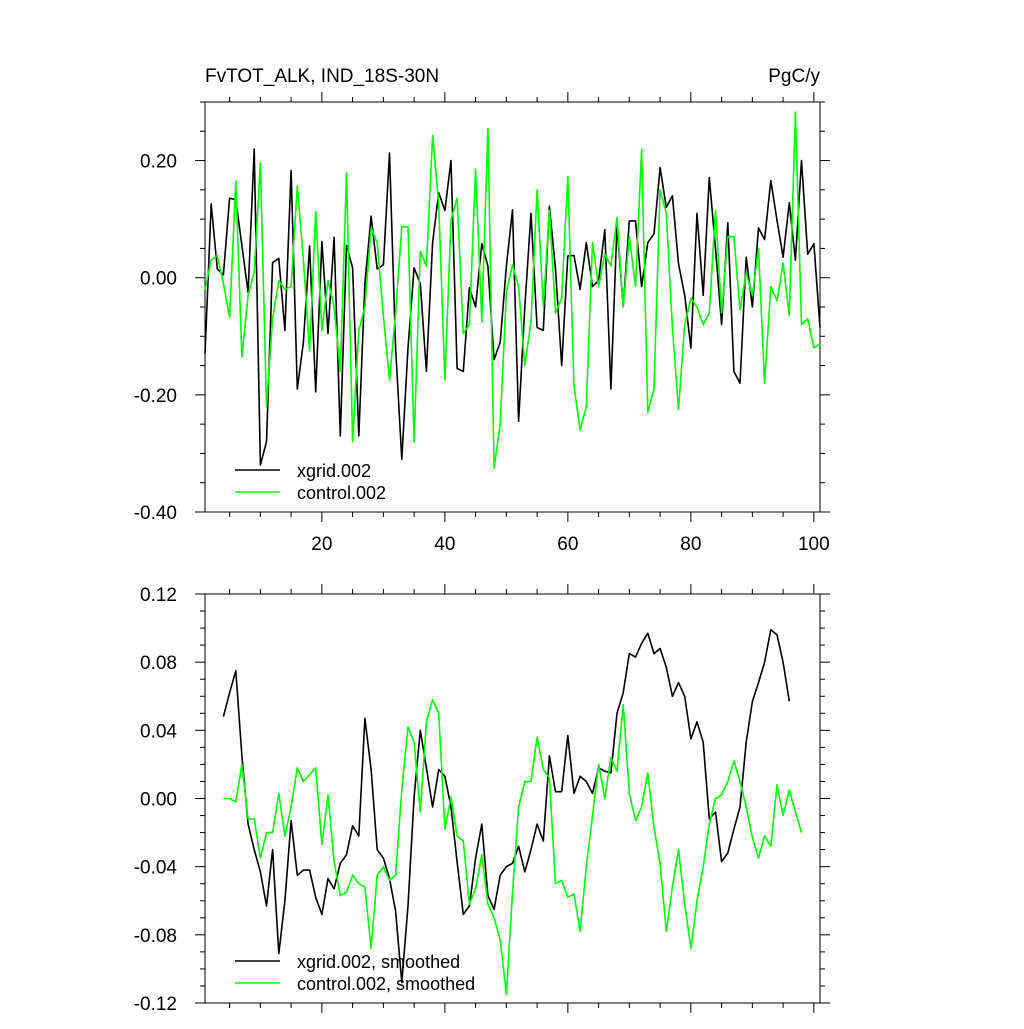  I want to click on y-tick-label: -0.40, so click(155, 513).